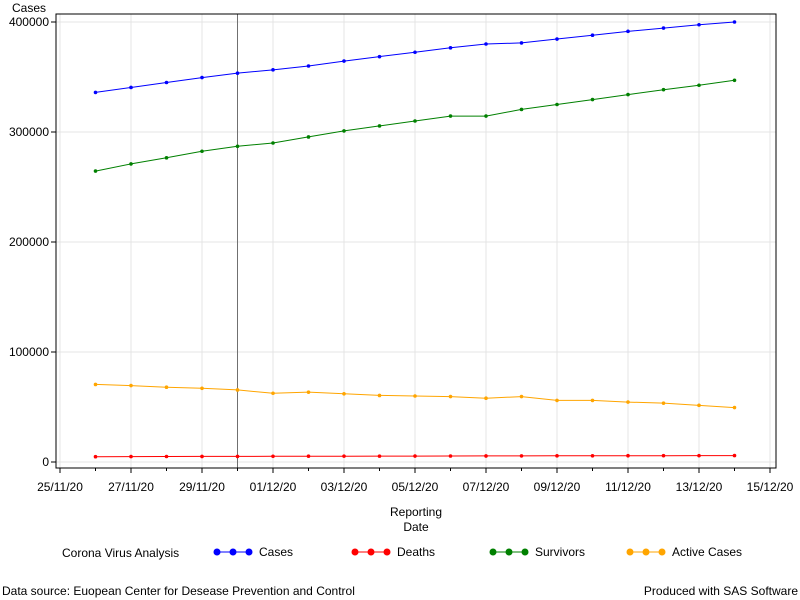  Describe the element at coordinates (202, 487) in the screenshot. I see `x-tick-label: 29/11/20` at that location.